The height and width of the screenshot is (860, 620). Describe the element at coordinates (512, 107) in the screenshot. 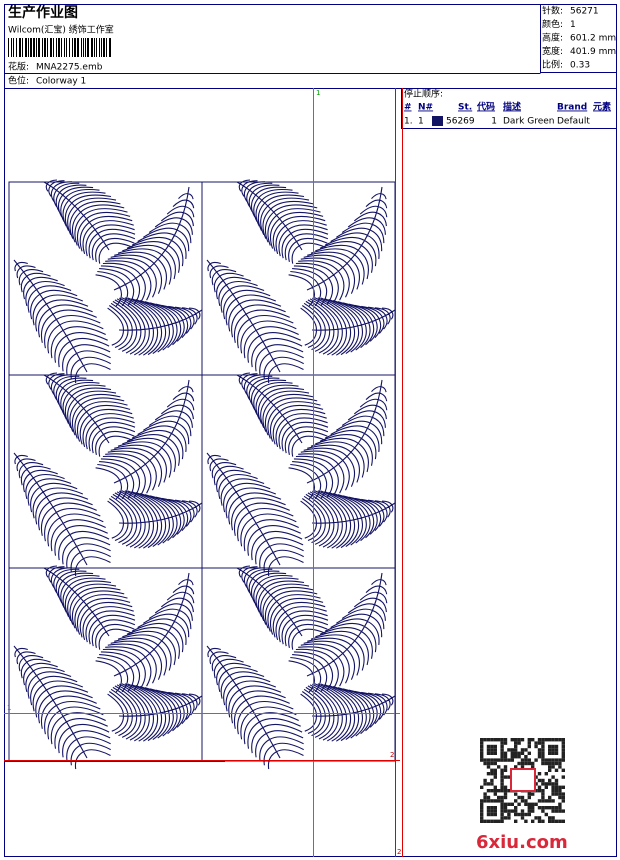

I see `column-header: 描述` at that location.